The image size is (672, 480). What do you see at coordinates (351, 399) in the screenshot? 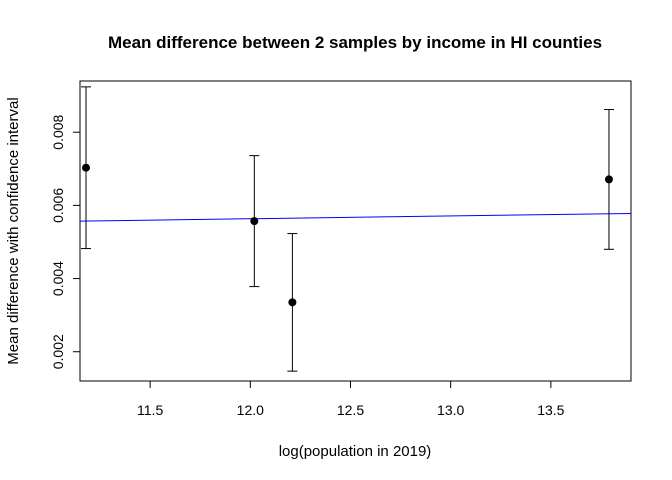
I see `x-axis: 11.5 12.0 12.5 13.0 13.5` at bounding box center [351, 399].